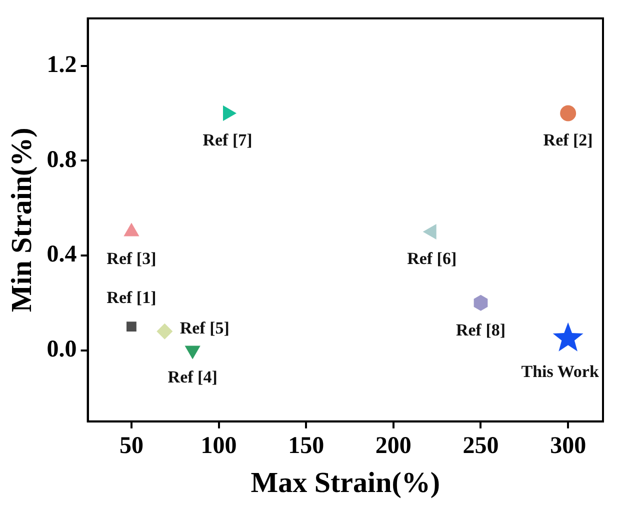  What do you see at coordinates (205, 328) in the screenshot?
I see `series-label: Ref [5]` at bounding box center [205, 328].